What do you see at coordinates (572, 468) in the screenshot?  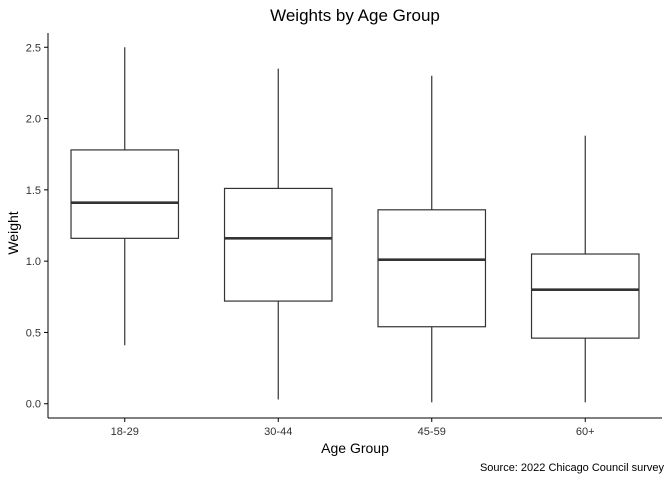 I see `chart-caption: Source: 2022 Chicago Council survey` at bounding box center [572, 468].